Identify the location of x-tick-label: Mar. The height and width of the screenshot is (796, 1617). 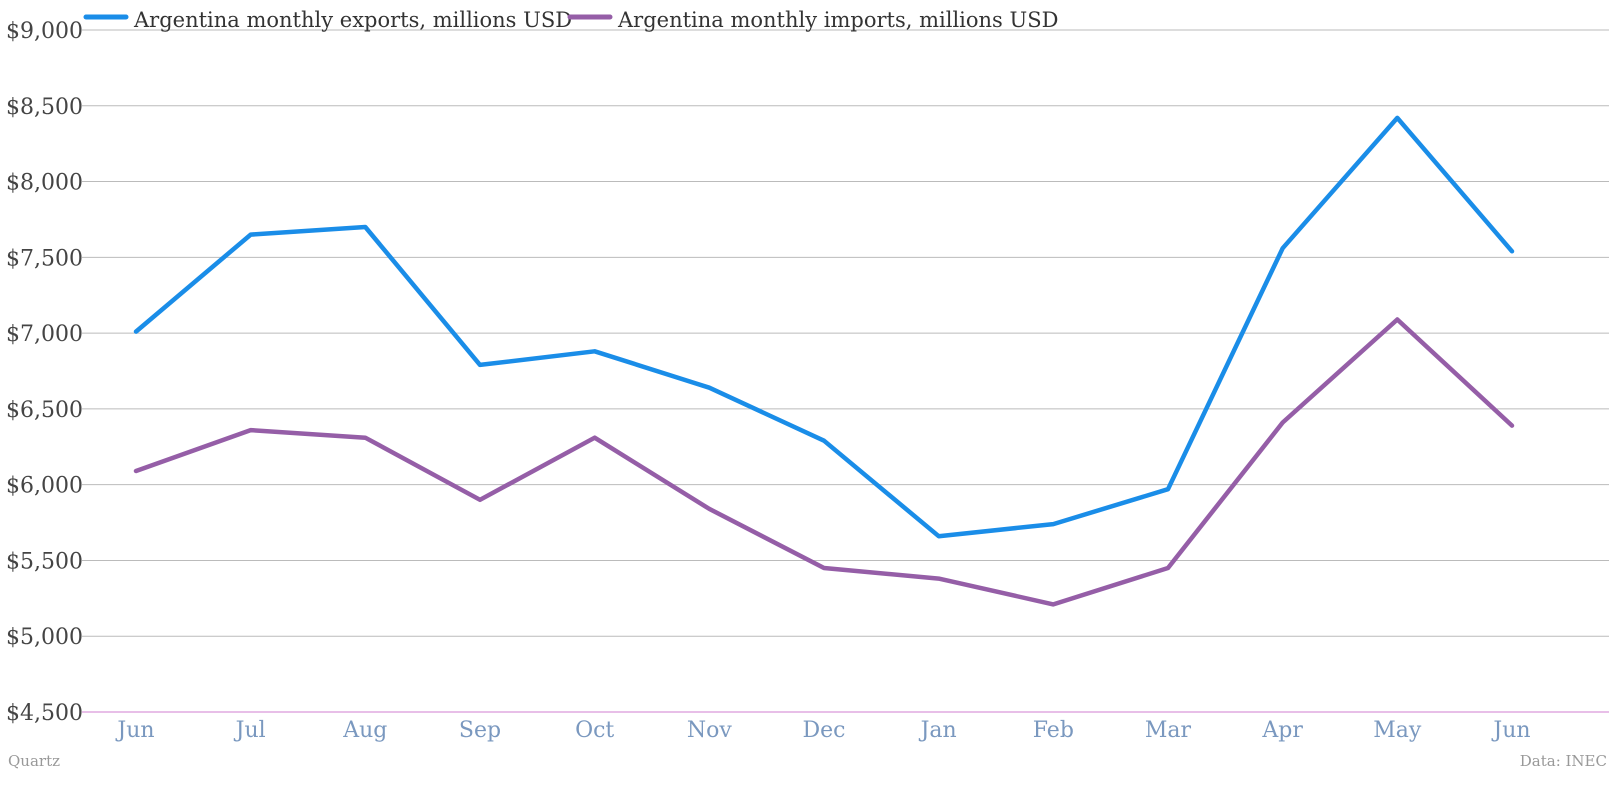
(1168, 730).